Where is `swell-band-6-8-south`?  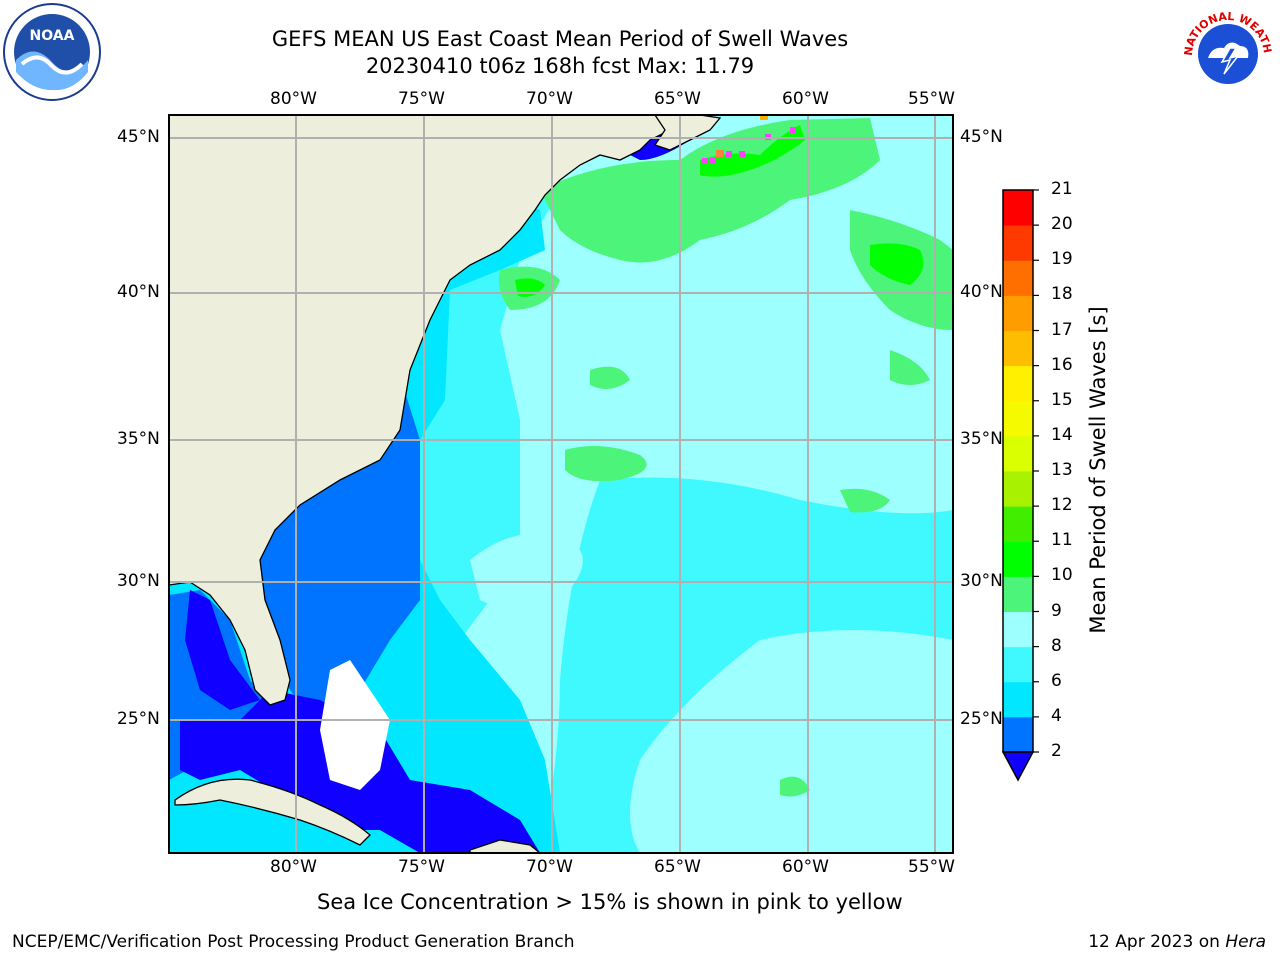
swell-band-6-8-south is located at coordinates (746, 665).